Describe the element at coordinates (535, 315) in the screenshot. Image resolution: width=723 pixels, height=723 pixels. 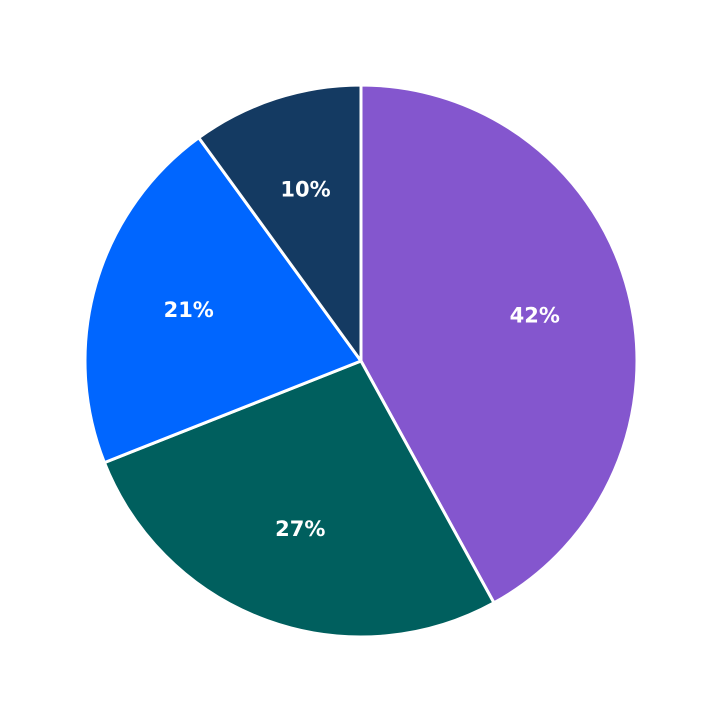
I see `value-label: 42%` at that location.